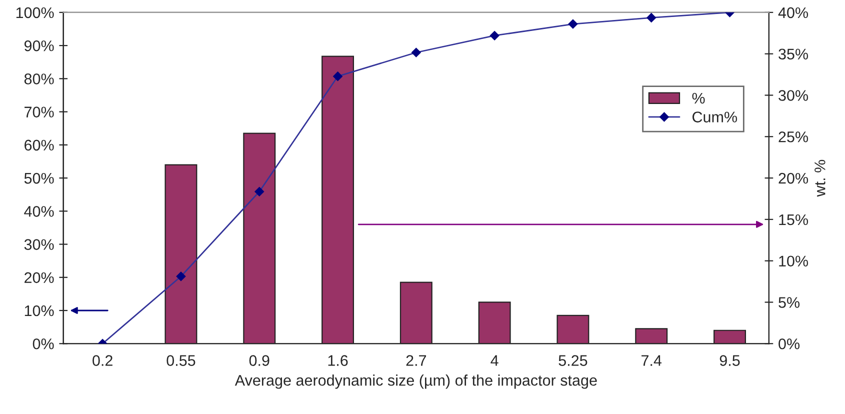  Describe the element at coordinates (39, 310) in the screenshot. I see `y-tick-label: 10%` at that location.